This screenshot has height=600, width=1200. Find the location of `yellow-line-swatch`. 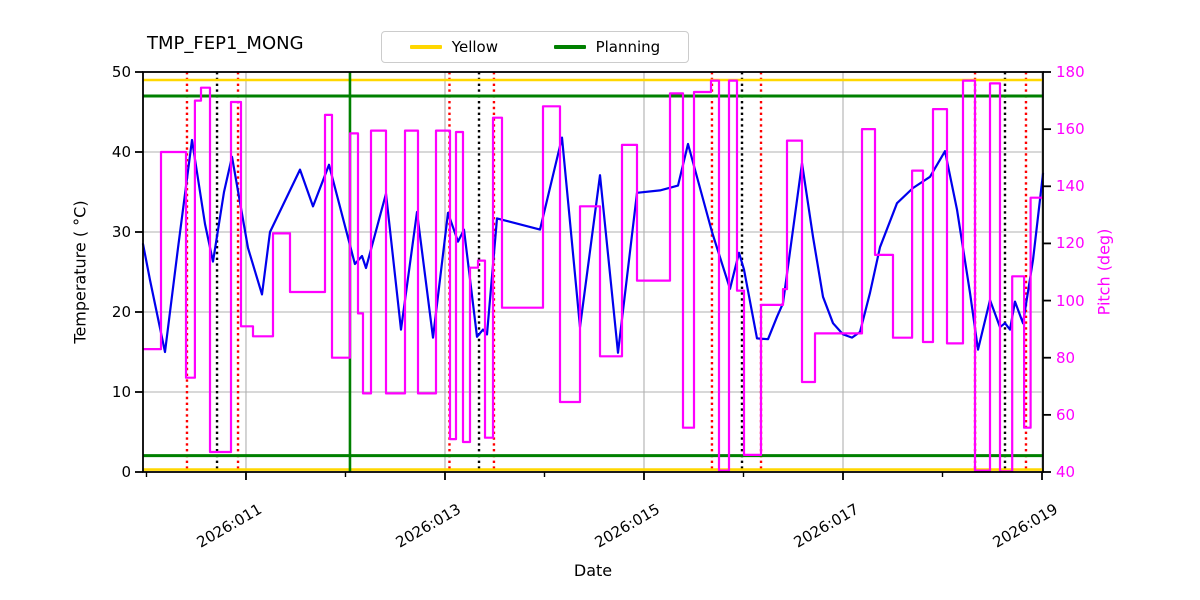

yellow-line-swatch is located at coordinates (425, 47).